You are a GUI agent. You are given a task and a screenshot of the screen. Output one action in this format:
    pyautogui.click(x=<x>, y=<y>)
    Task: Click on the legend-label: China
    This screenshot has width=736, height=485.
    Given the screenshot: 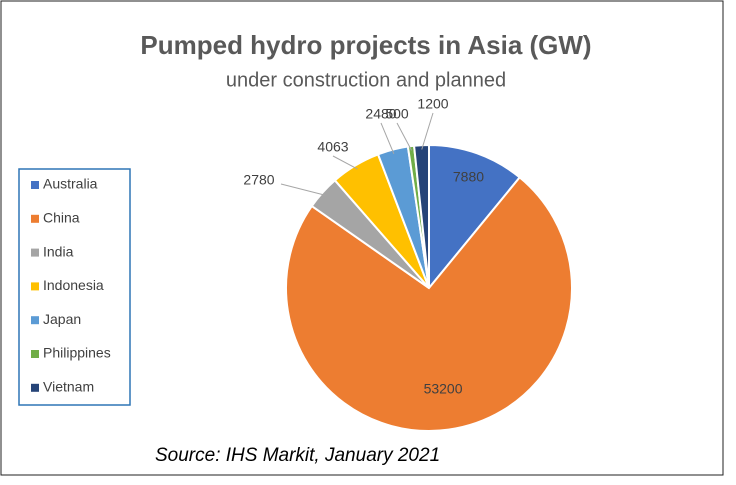 What is the action you would take?
    pyautogui.click(x=61, y=218)
    